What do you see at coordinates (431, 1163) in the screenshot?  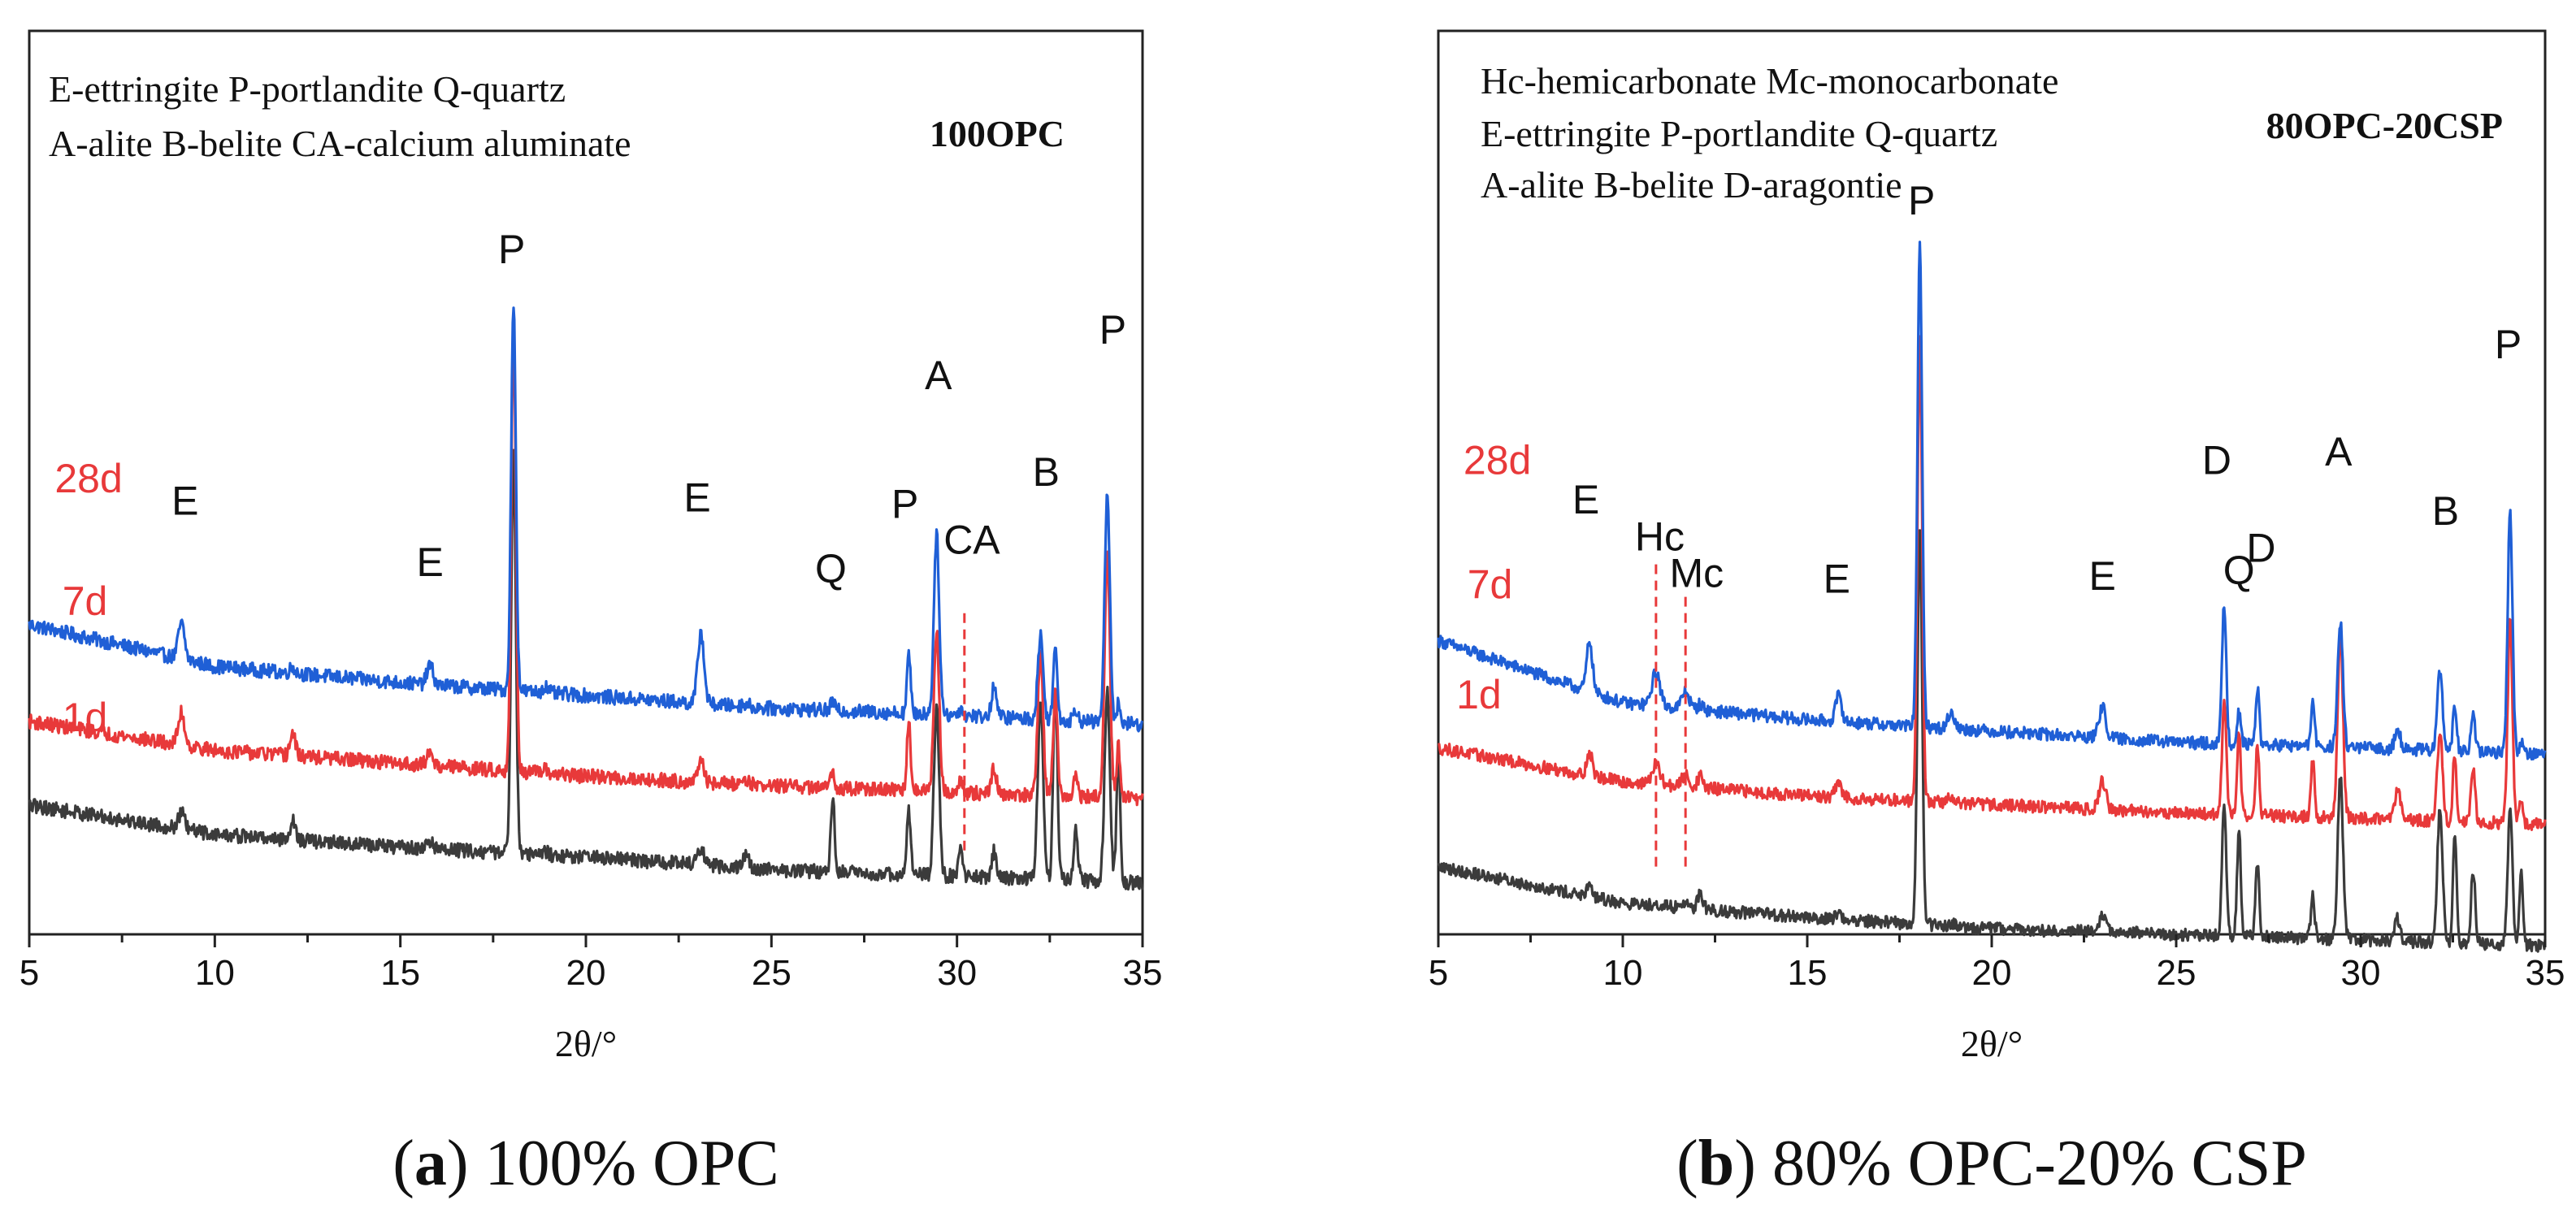 I see `panel-a-caption-letter: a` at bounding box center [431, 1163].